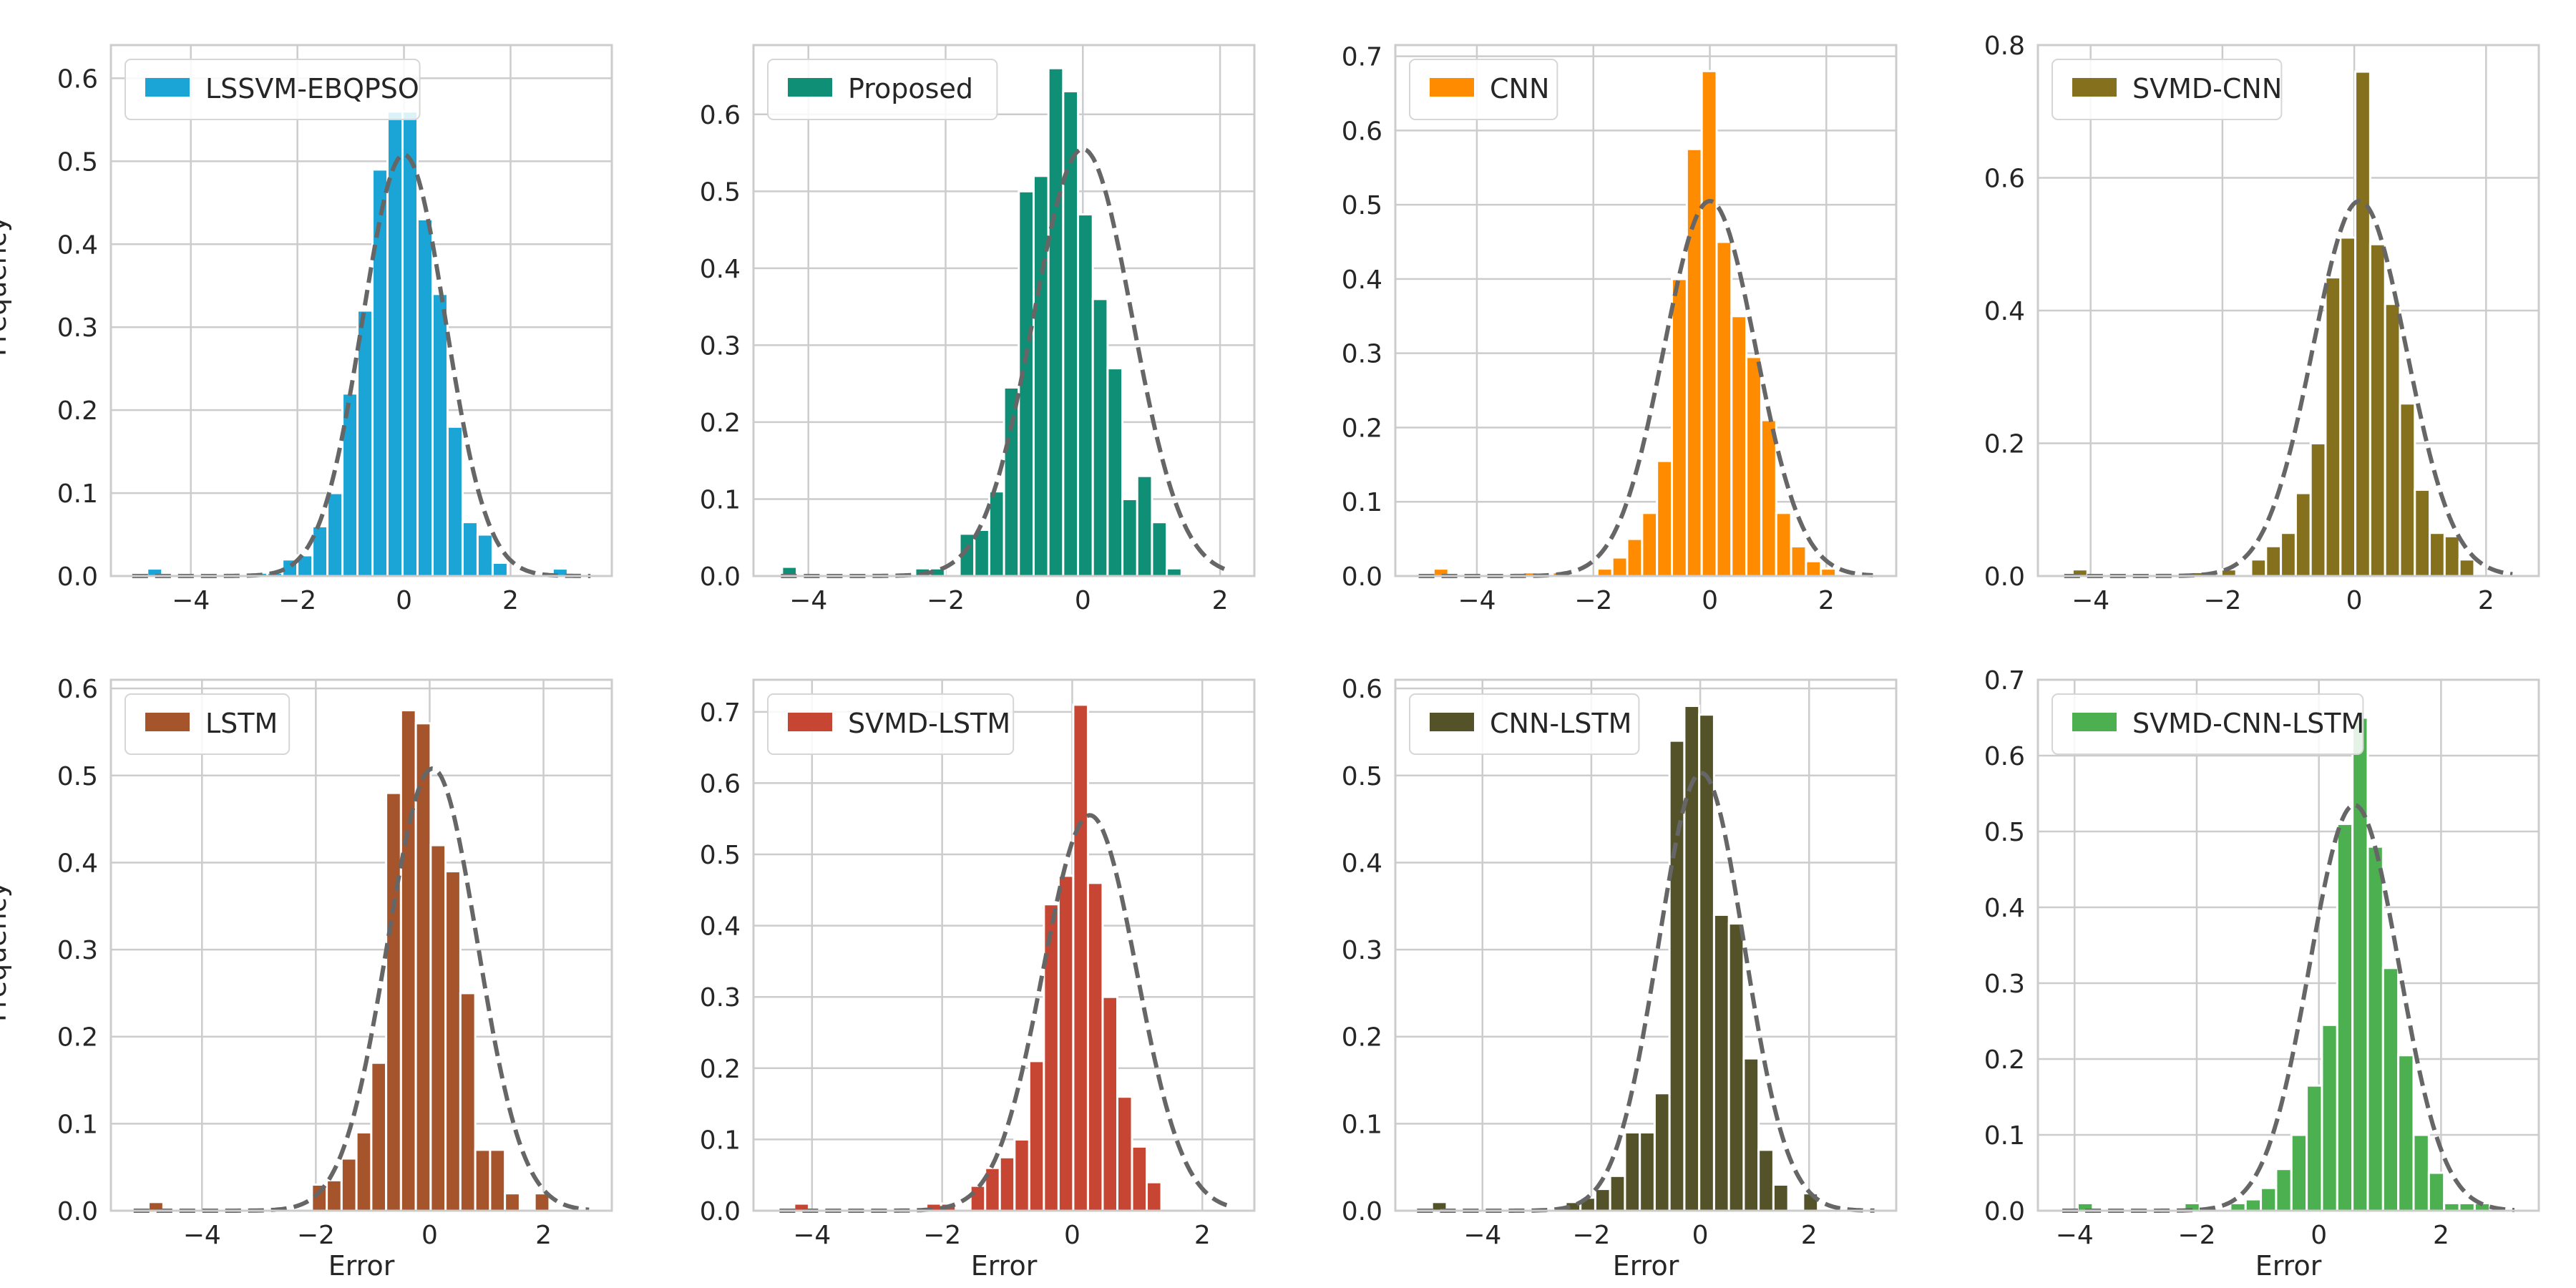 The width and height of the screenshot is (2576, 1288). What do you see at coordinates (1646, 1266) in the screenshot?
I see `x-axis-label: Error` at bounding box center [1646, 1266].